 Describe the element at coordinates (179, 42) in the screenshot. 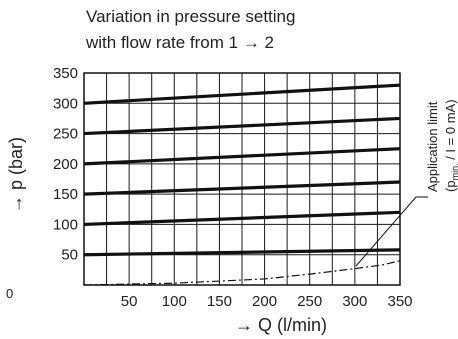

I see `chart-title-line-2: with flow rate from 1 → 2` at that location.